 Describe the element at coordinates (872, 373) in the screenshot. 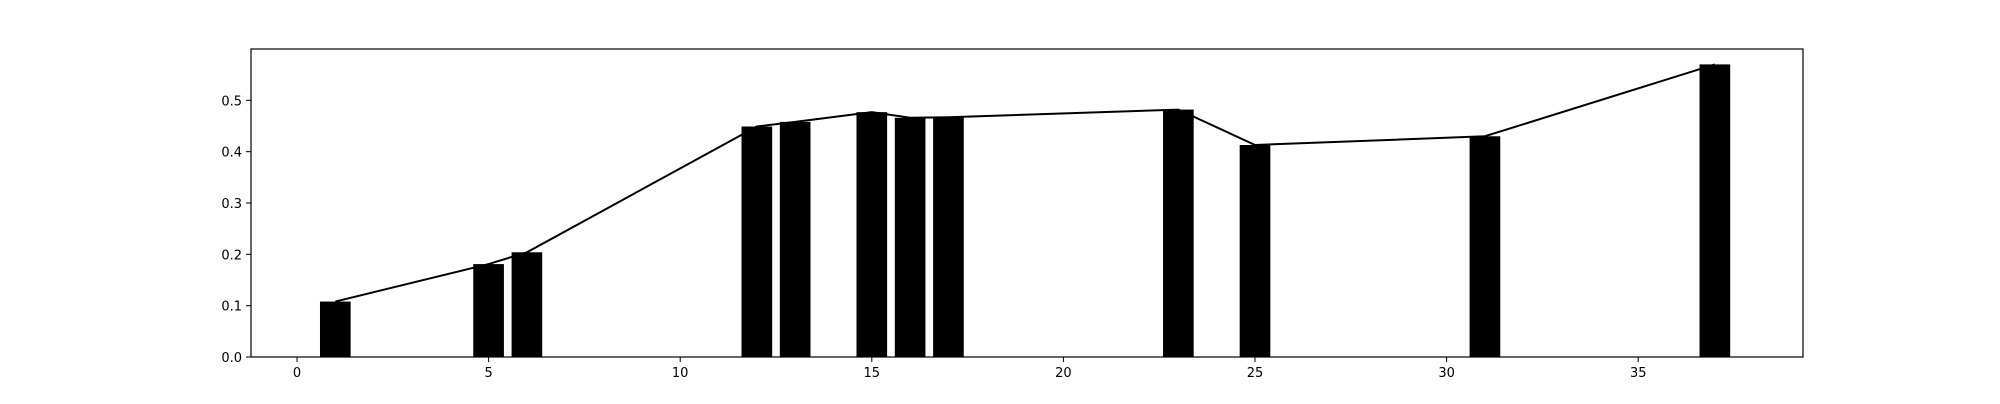

I see `x-tick-label: 15` at that location.